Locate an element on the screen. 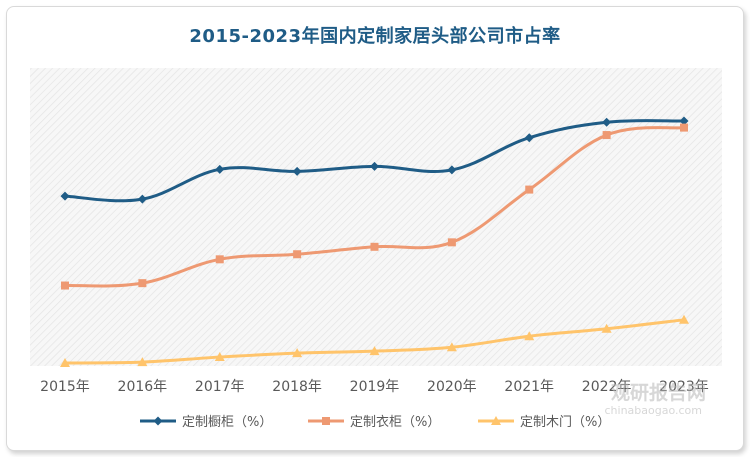 This screenshot has height=457, width=750. watermark-url: chinabaogao.com is located at coordinates (654, 410).